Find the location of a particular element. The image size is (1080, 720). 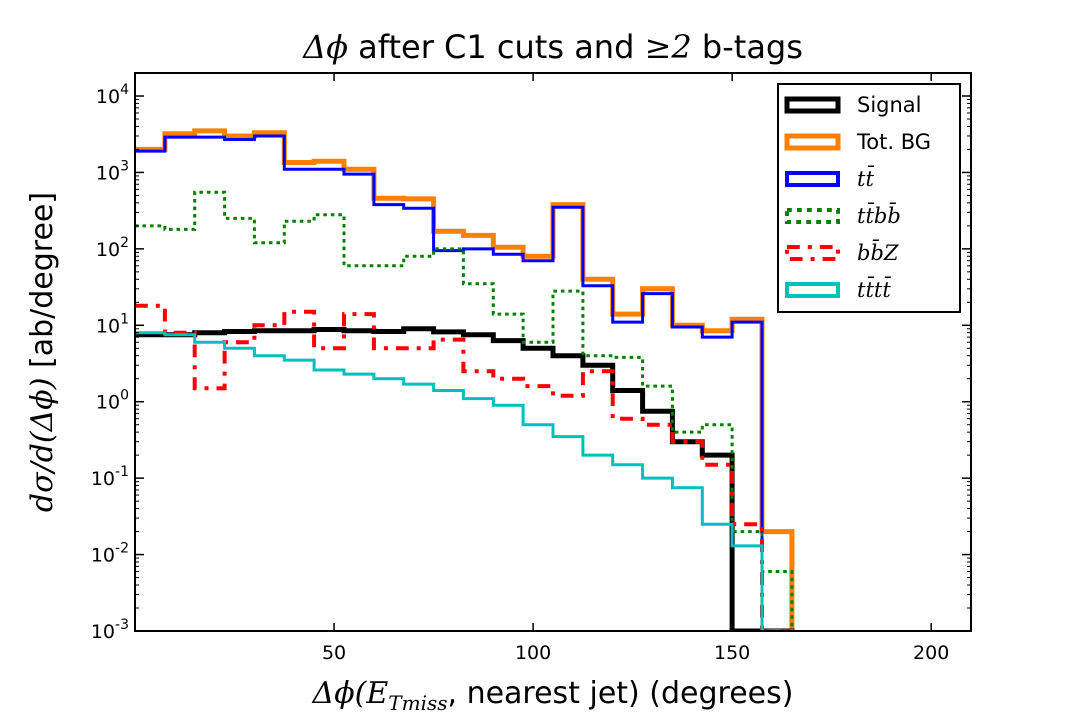

legend-label: Signal is located at coordinates (889, 105).